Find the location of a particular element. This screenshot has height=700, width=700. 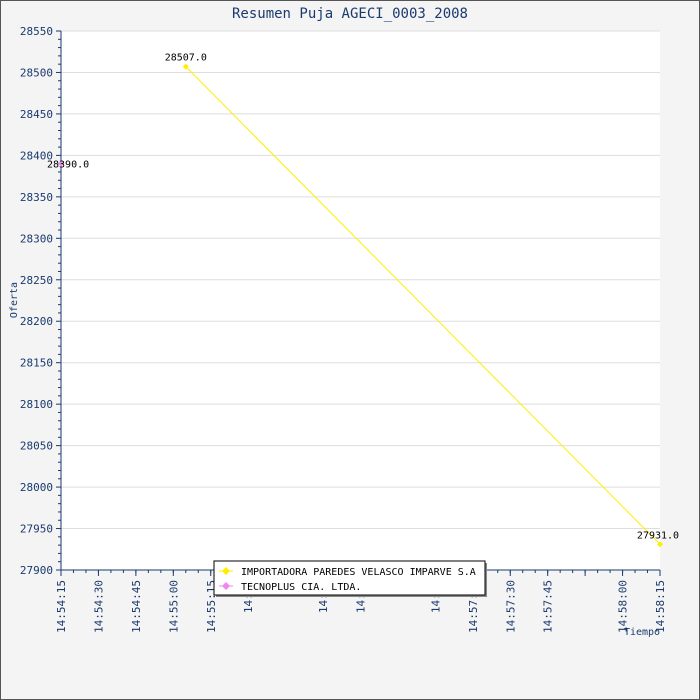

x-tick-label: 14:54:15 is located at coordinates (61, 606).